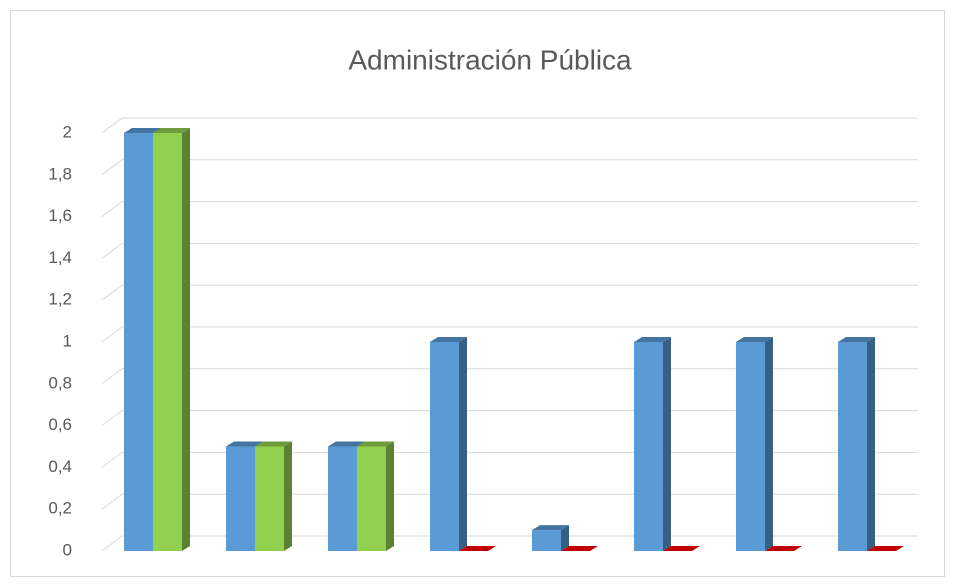 The height and width of the screenshot is (584, 954). What do you see at coordinates (60, 508) in the screenshot?
I see `y-tick-label: 0,2` at bounding box center [60, 508].